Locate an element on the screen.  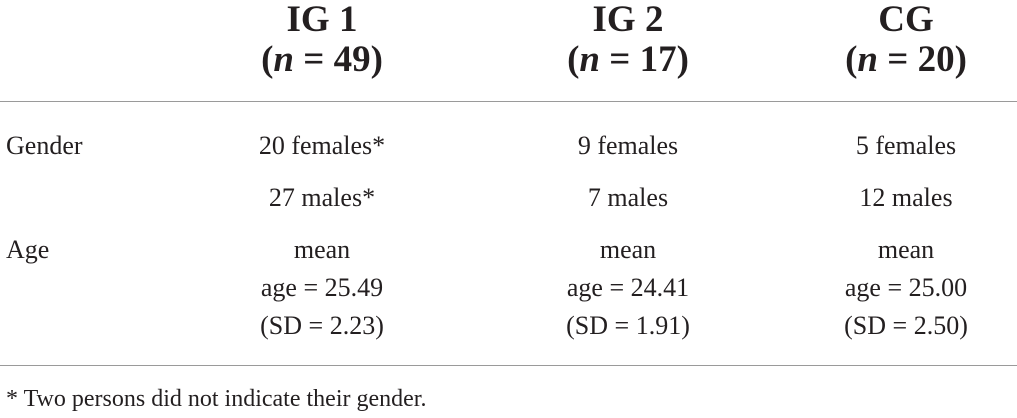
age-sd-value: (SD = 2.50) is located at coordinates (906, 325).